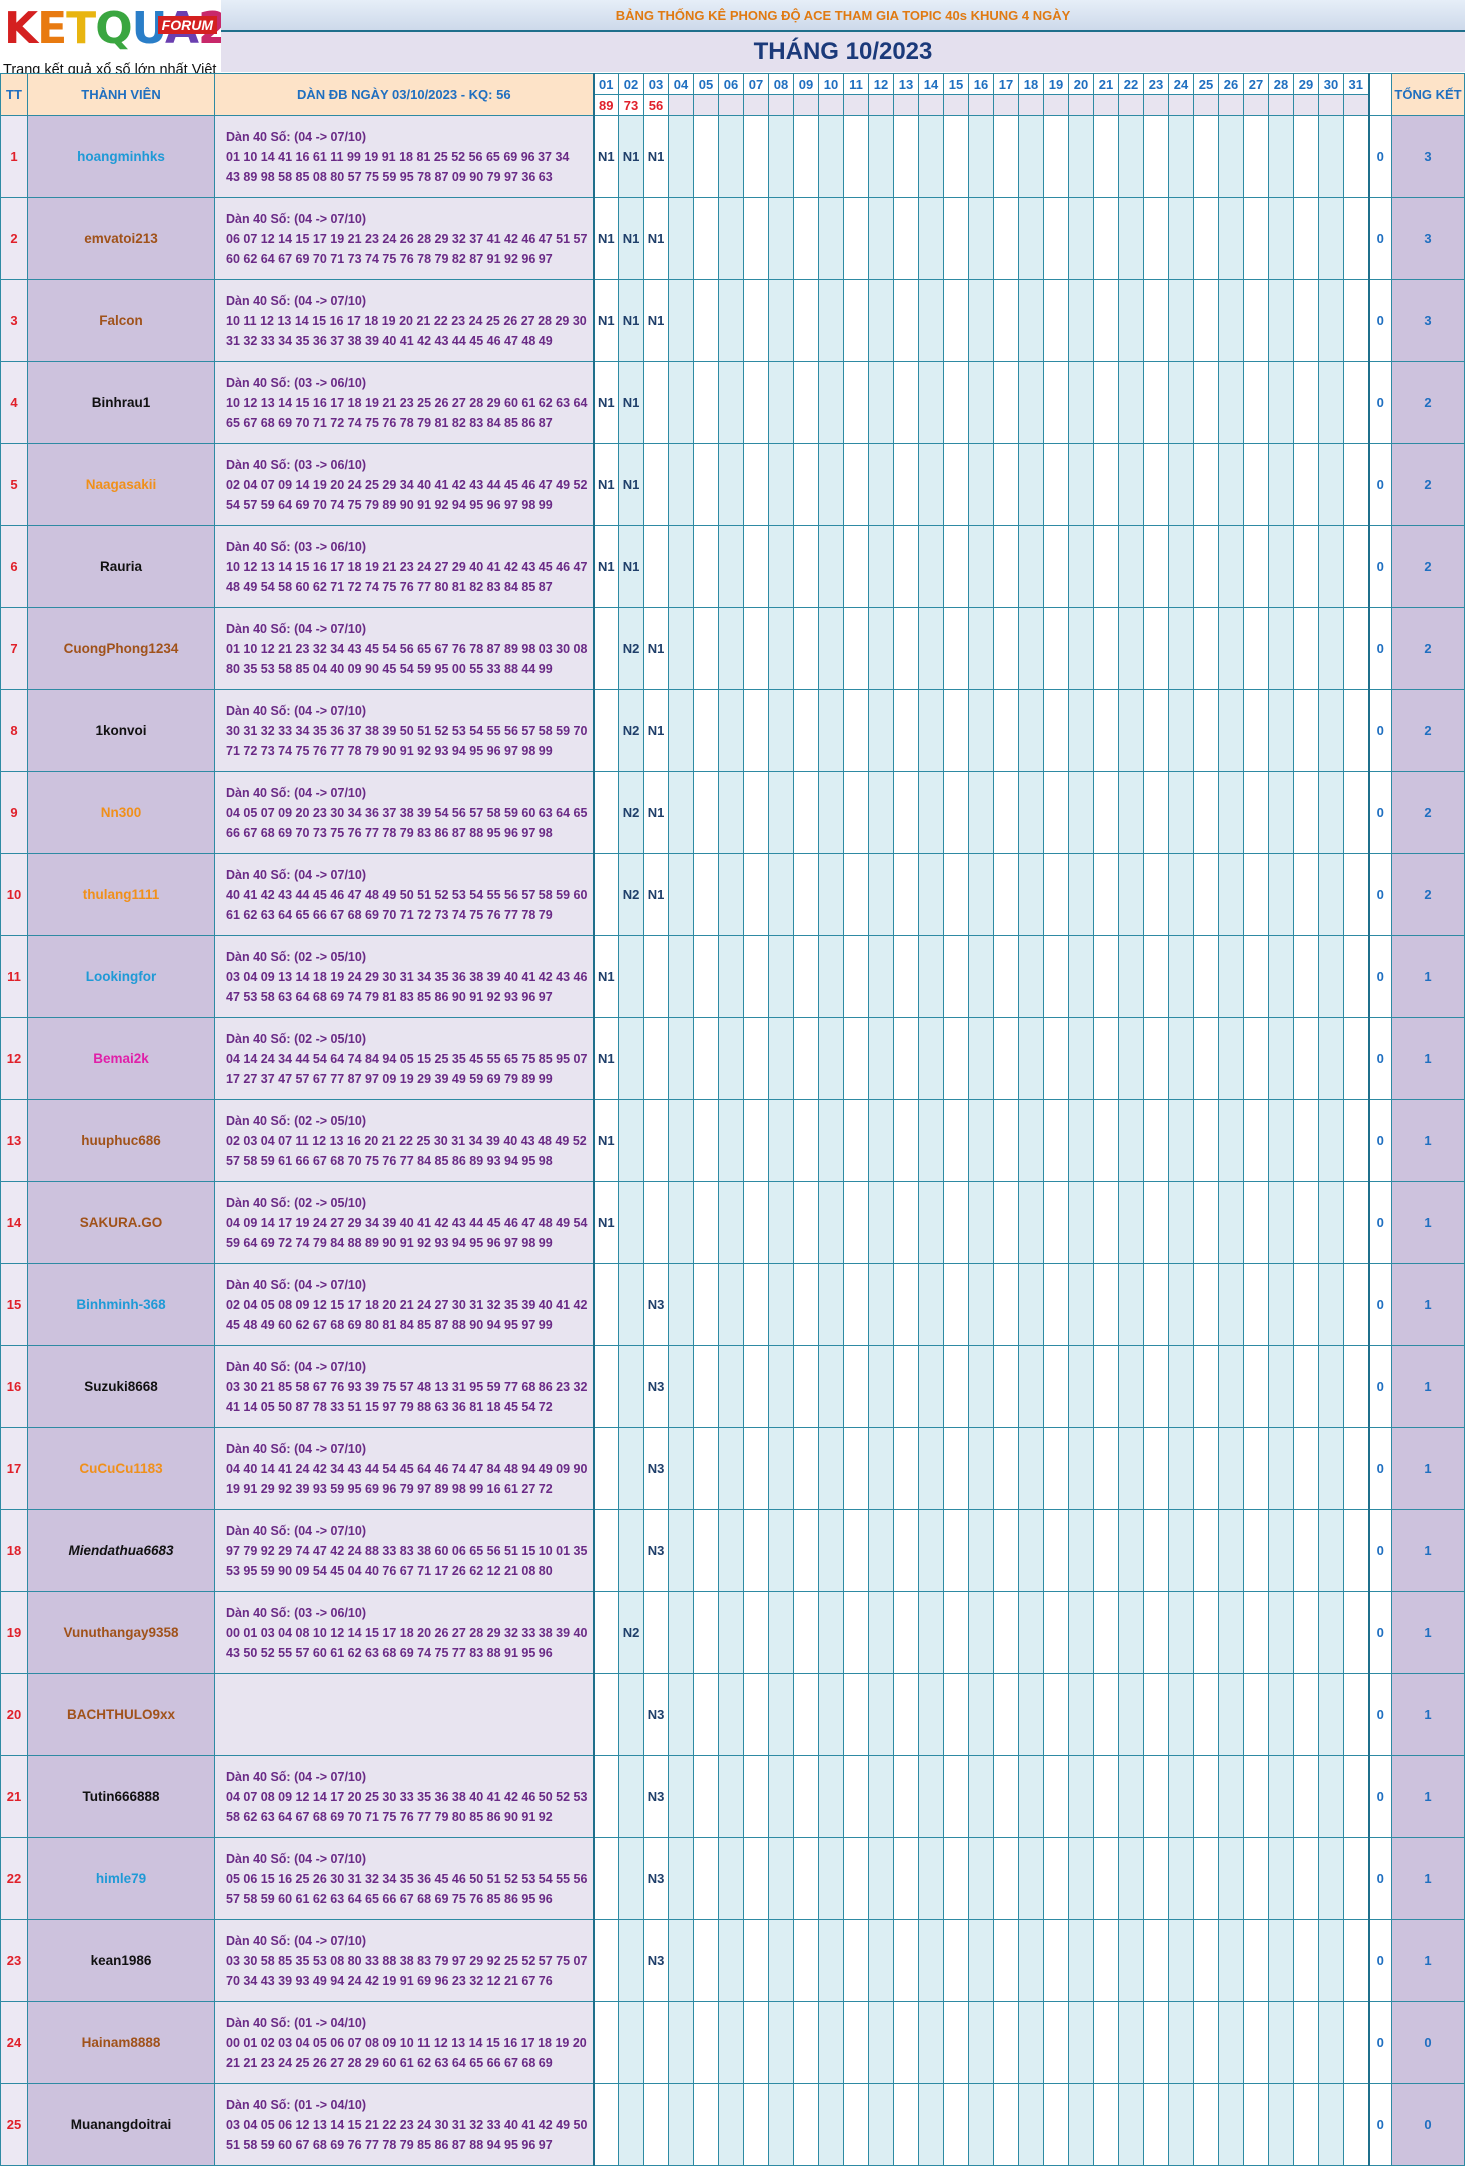  Describe the element at coordinates (121, 1878) in the screenshot. I see `member-name: himle79` at that location.